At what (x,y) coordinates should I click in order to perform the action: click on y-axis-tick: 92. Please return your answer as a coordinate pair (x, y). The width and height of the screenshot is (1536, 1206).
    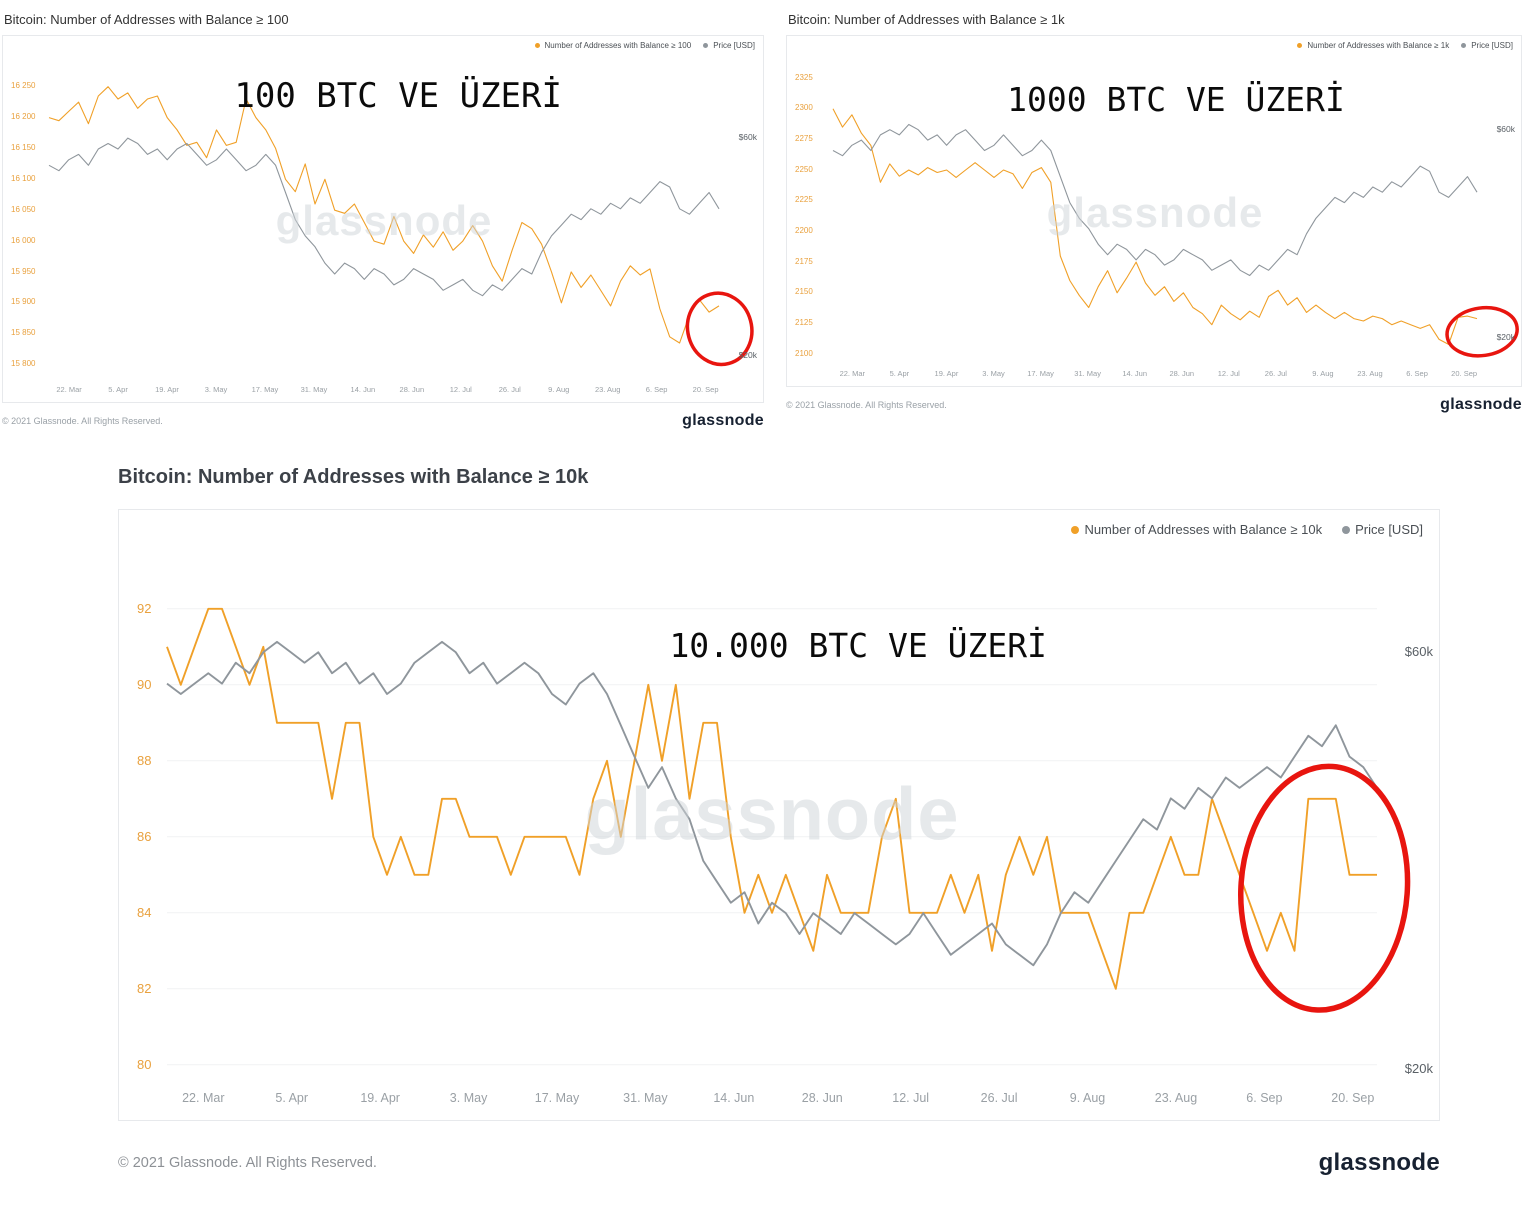
    Looking at the image, I should click on (144, 608).